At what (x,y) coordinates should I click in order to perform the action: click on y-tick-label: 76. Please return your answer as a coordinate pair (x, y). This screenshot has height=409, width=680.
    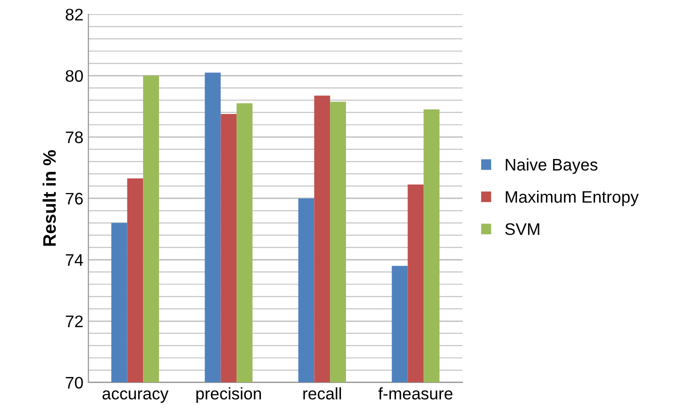
    Looking at the image, I should click on (74, 198).